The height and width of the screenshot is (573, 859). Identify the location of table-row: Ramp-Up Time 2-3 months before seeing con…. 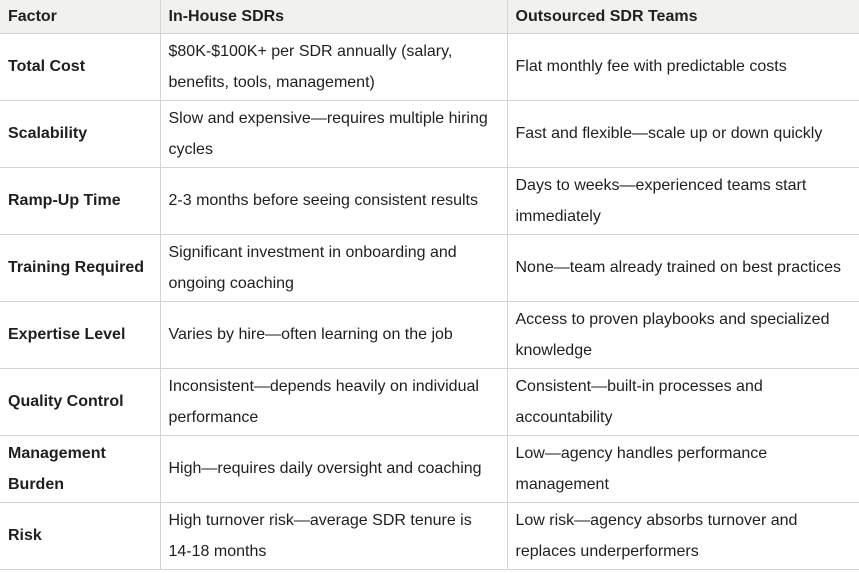
(429, 201).